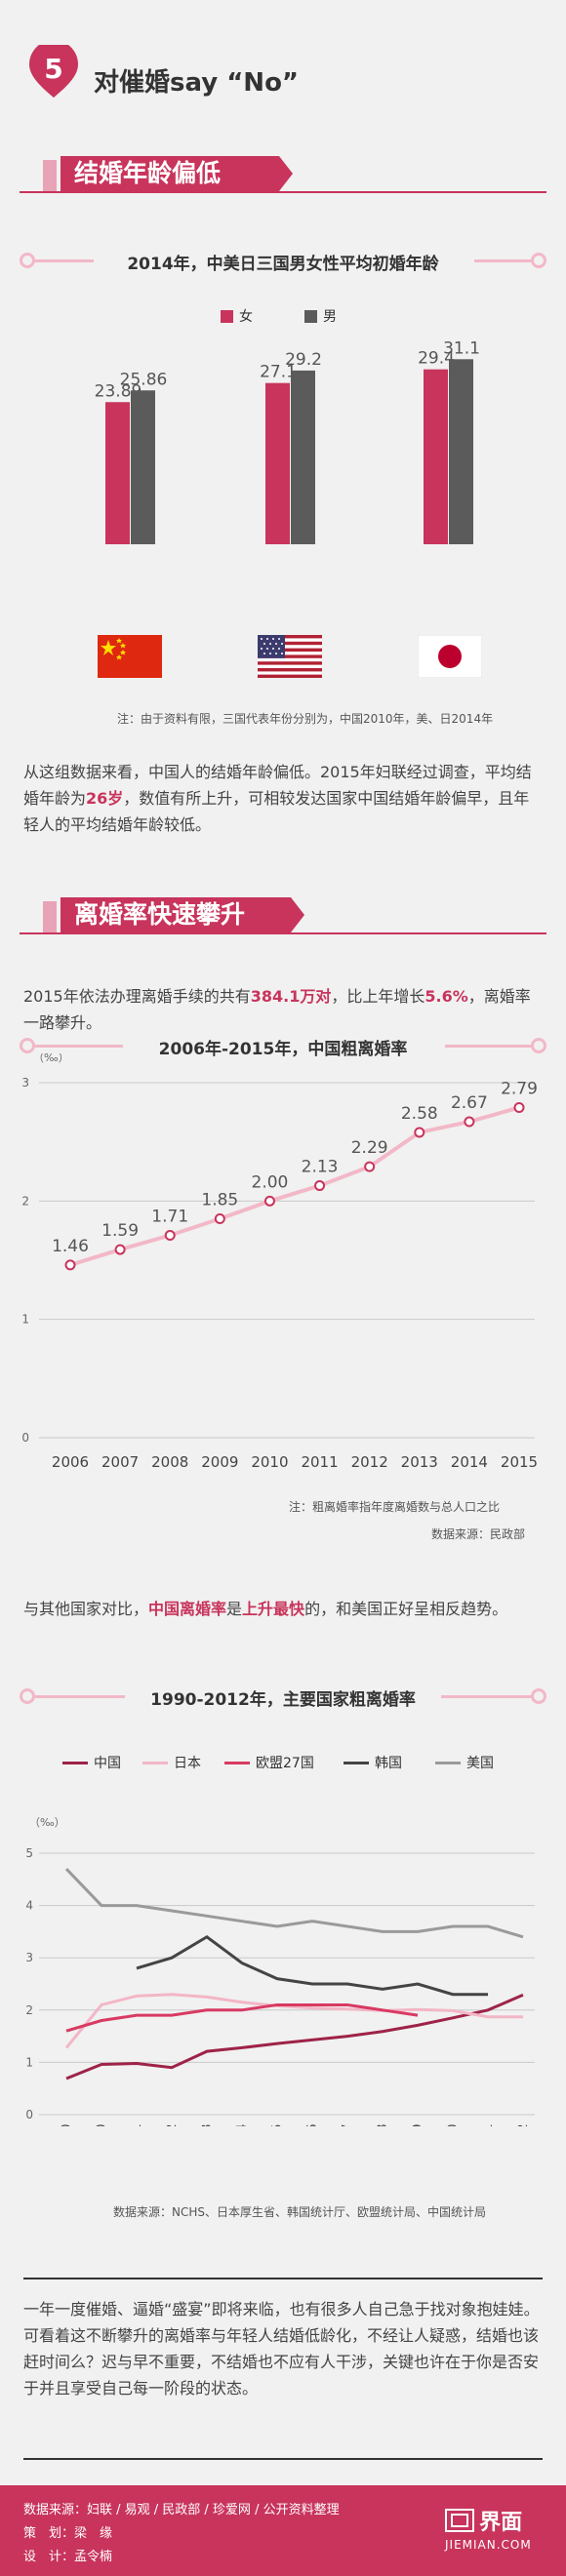  Describe the element at coordinates (312, 2124) in the screenshot. I see `x-tick-label: 2006` at that location.